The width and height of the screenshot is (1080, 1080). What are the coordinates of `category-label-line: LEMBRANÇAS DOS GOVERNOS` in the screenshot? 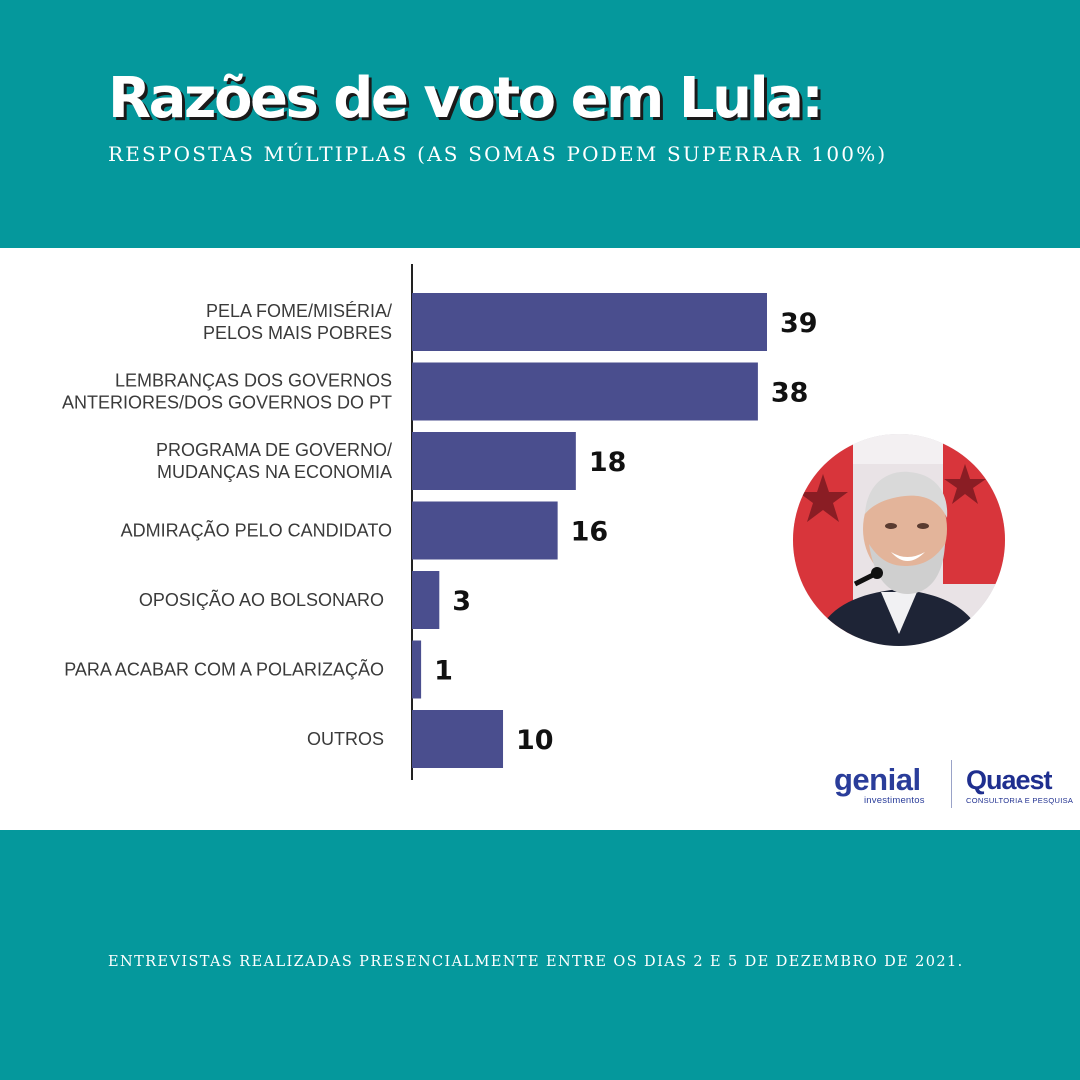 It's located at (253, 381).